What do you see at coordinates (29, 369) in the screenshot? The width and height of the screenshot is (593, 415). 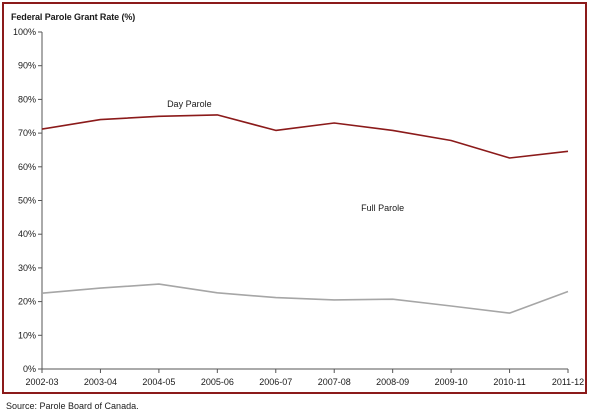 I see `y-tick-label: 0%` at bounding box center [29, 369].